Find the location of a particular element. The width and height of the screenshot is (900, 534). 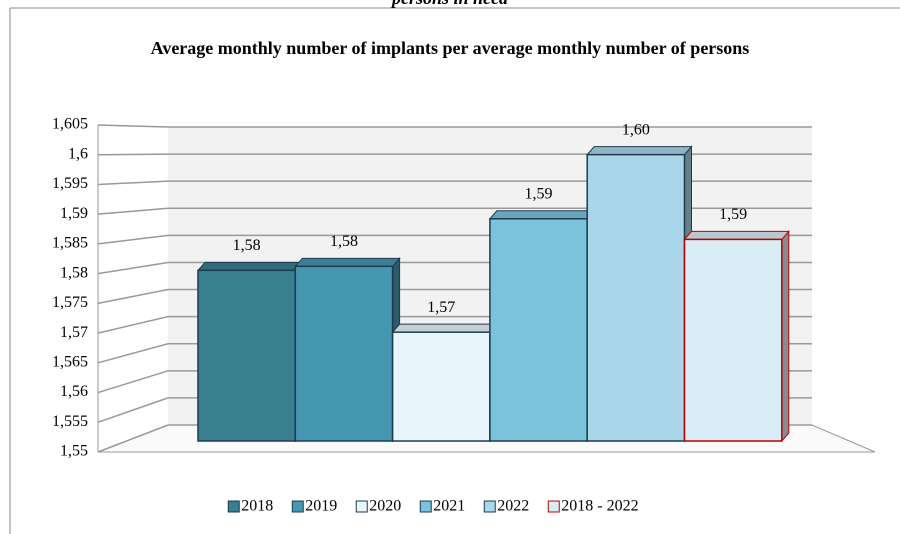

y-tick-label: 1,555 is located at coordinates (70, 421).